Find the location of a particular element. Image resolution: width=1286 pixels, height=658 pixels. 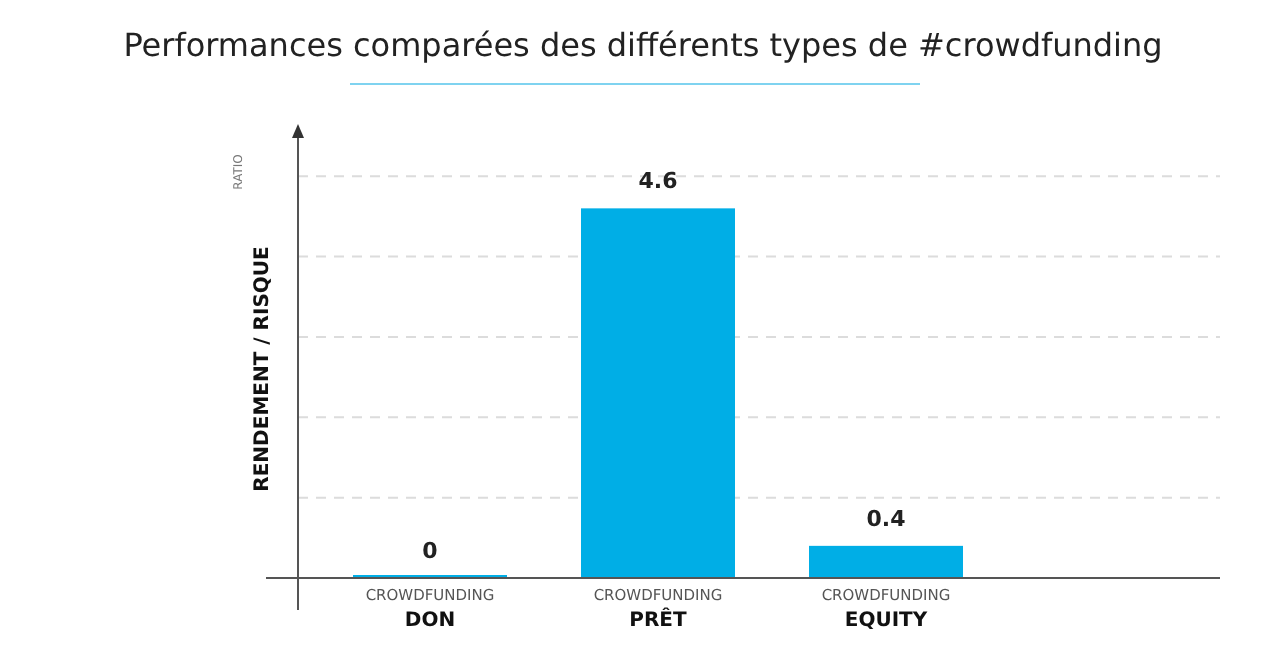

x-tick-label: CROWDFUNDING PRÊT is located at coordinates (658, 609).